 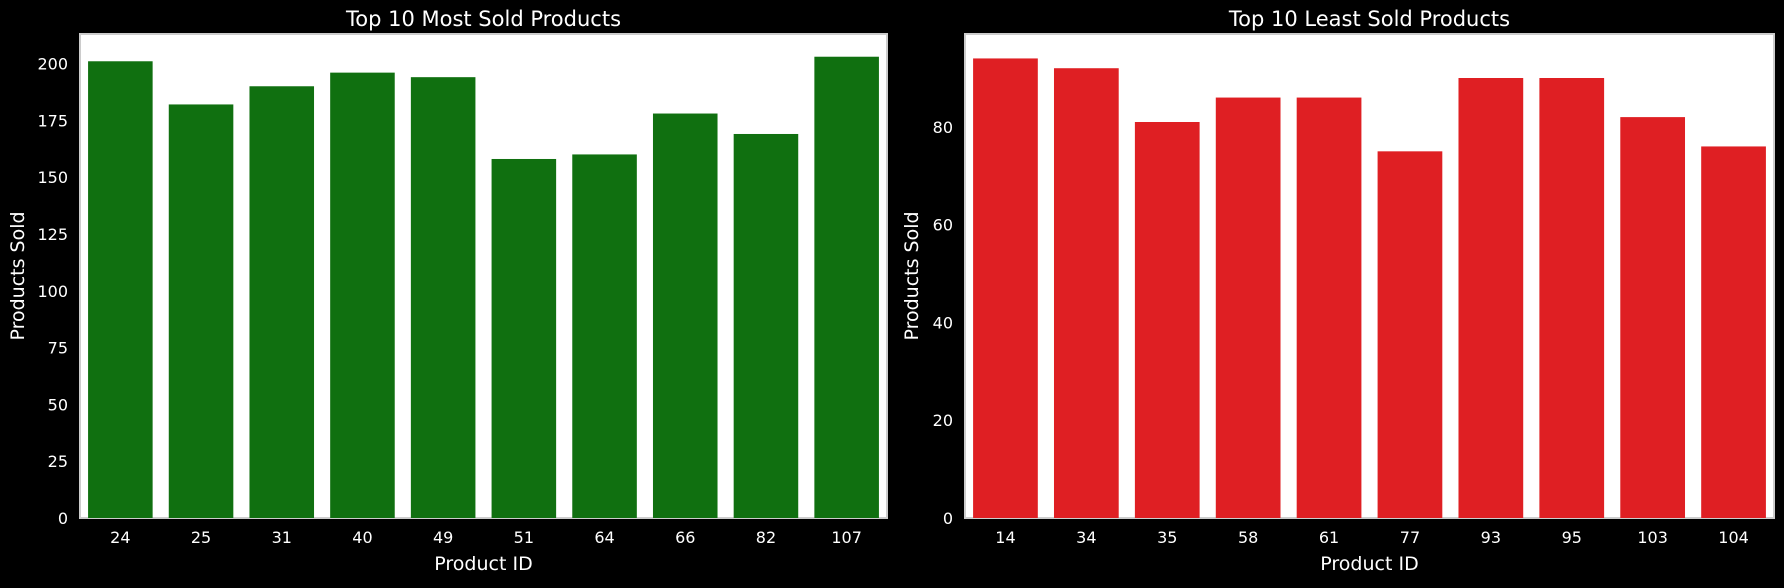 I want to click on x-axis-ticks: 14 34 35 58 61 77 93 95 103 104, so click(x=1372, y=537).